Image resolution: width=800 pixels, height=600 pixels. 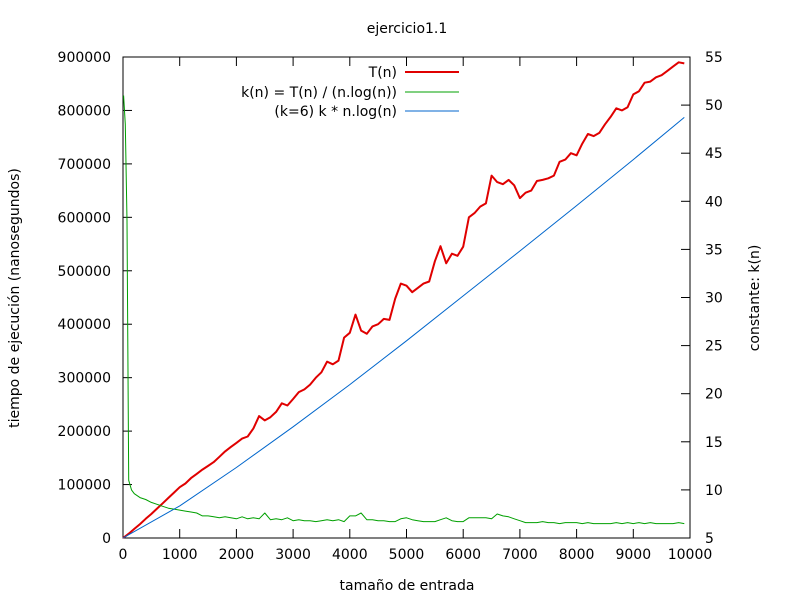 I want to click on y-tick-label: 300000, so click(x=84, y=379).